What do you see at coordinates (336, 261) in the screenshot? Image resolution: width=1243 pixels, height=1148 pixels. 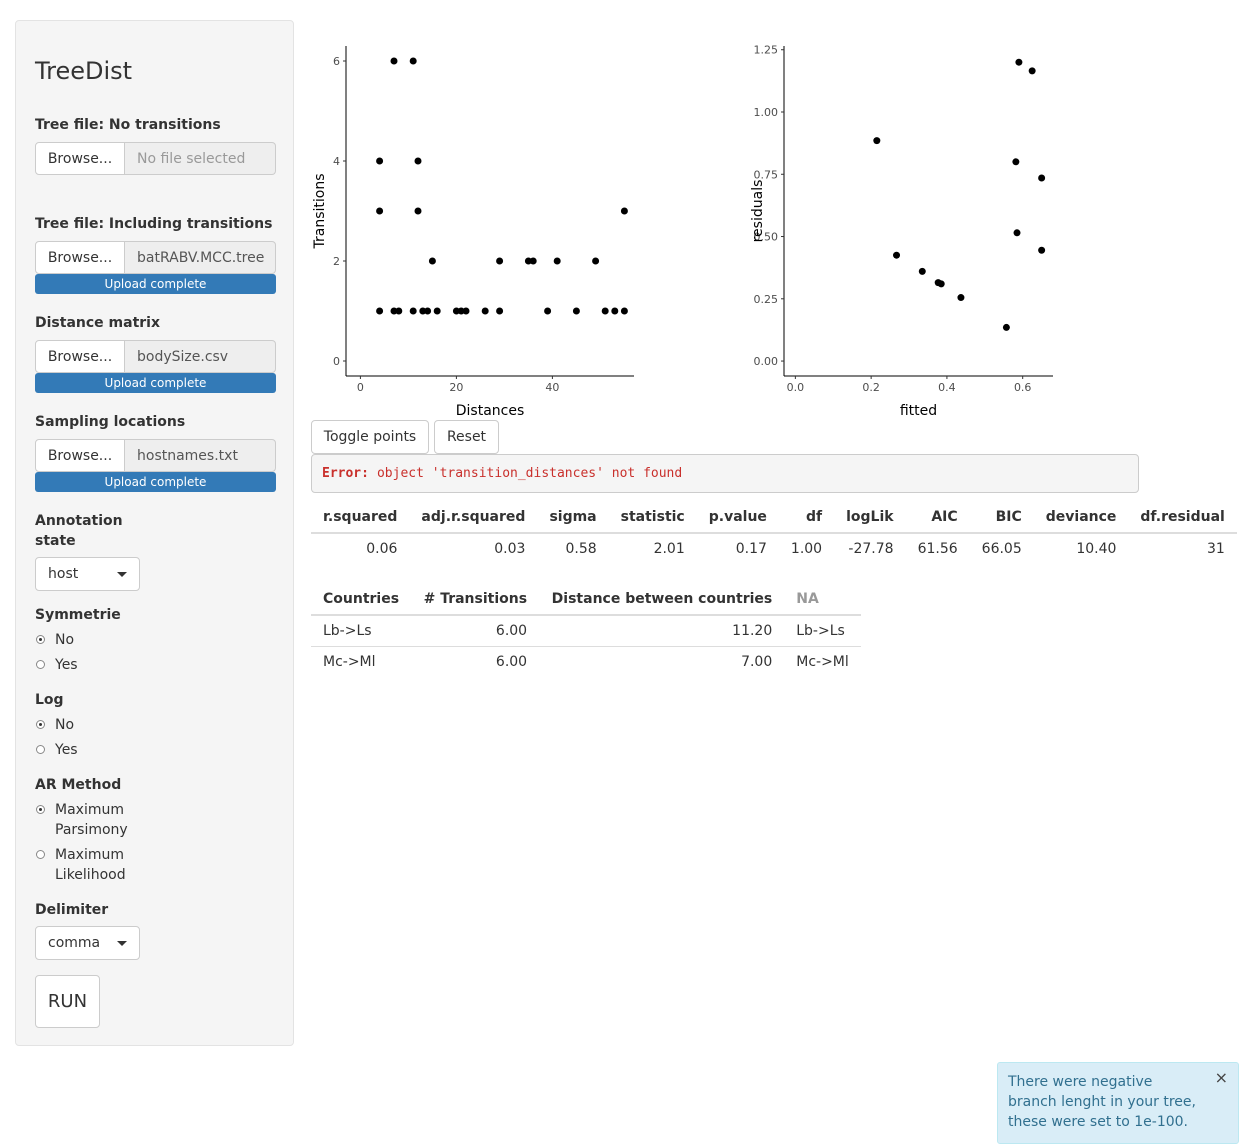 I see `y-tick-label: 2` at bounding box center [336, 261].